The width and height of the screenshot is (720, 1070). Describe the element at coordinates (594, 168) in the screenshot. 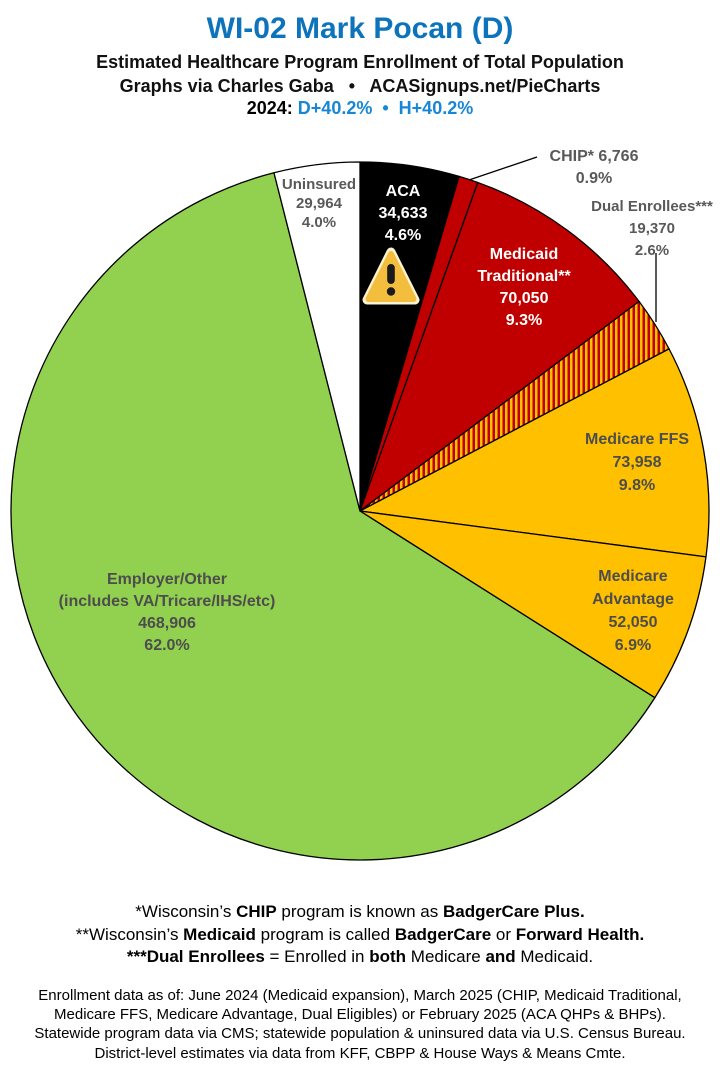

I see `label-chip: CHIP* 6,766 0.9%` at that location.